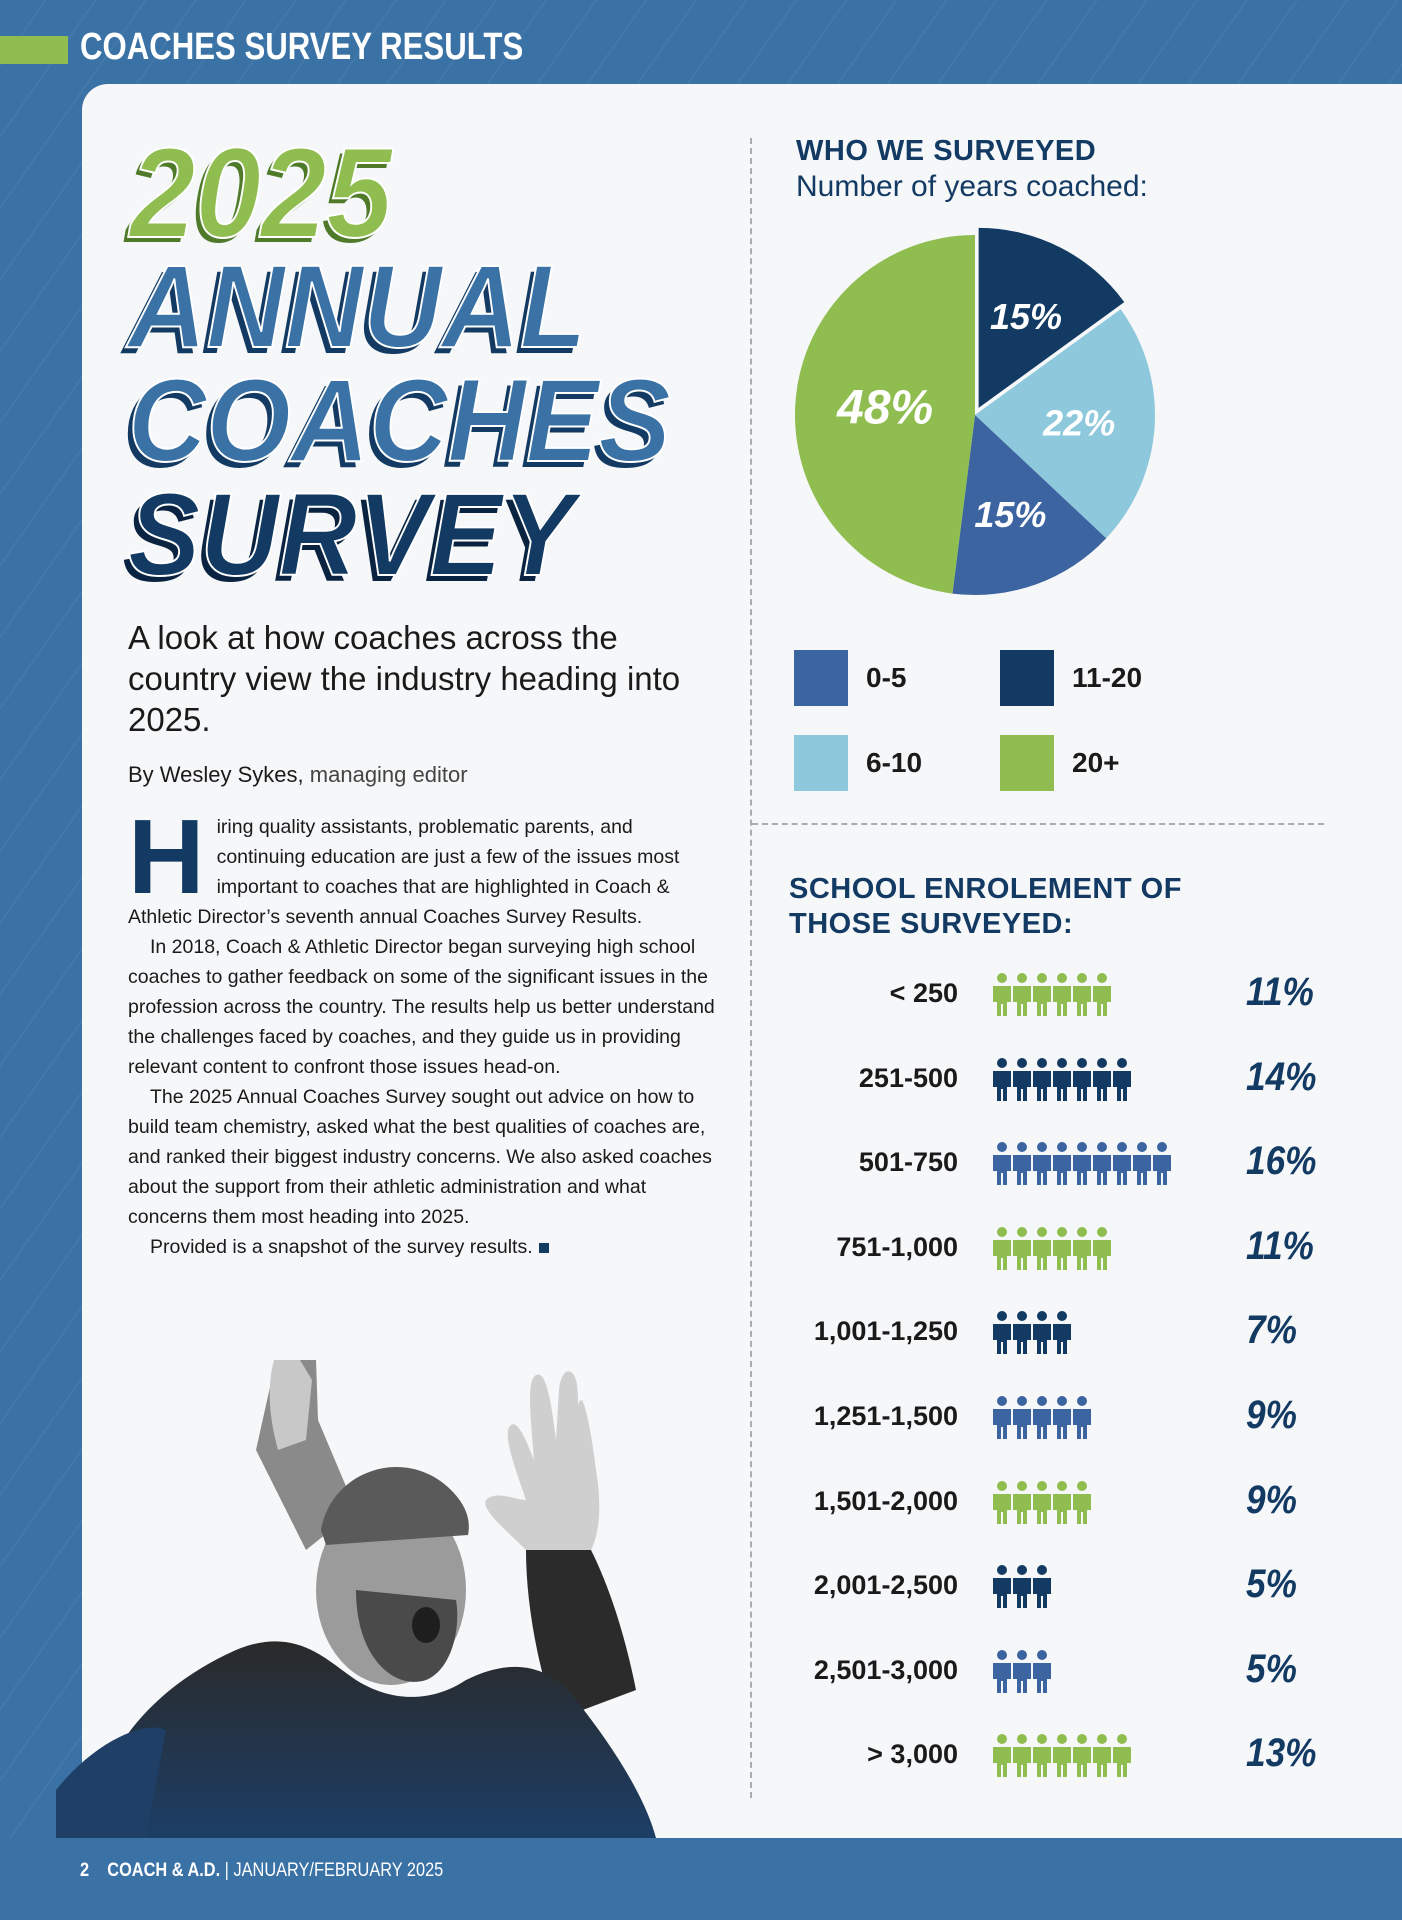 This screenshot has width=1402, height=1920. Describe the element at coordinates (356, 1599) in the screenshot. I see `coach-photo` at that location.